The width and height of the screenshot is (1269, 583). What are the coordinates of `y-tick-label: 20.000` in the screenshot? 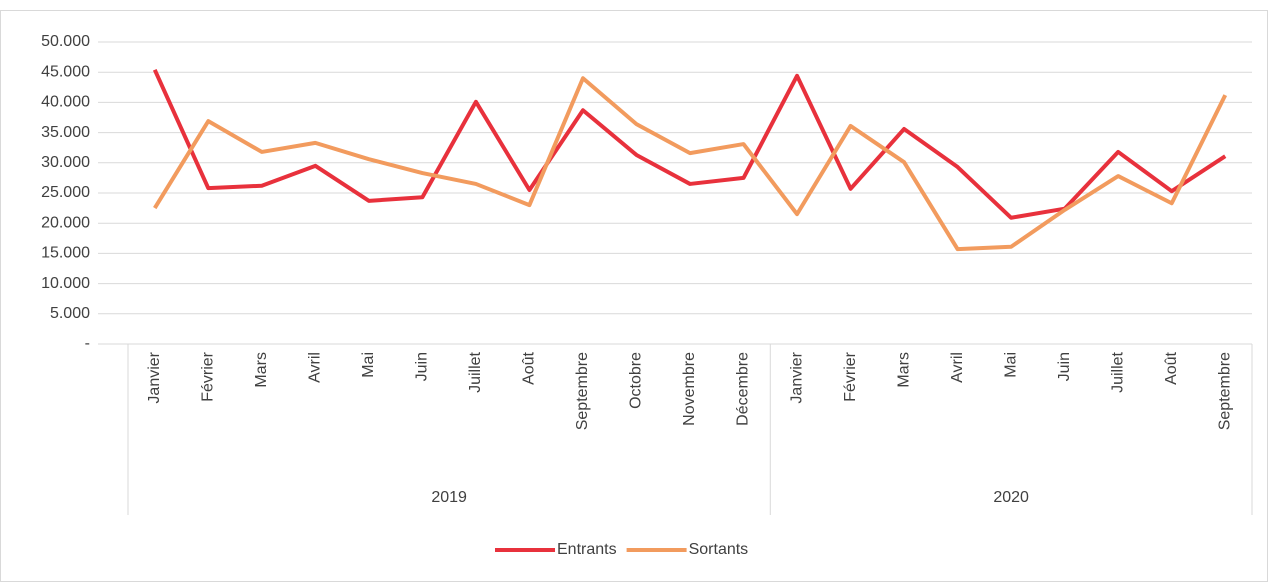 It's located at (65, 222).